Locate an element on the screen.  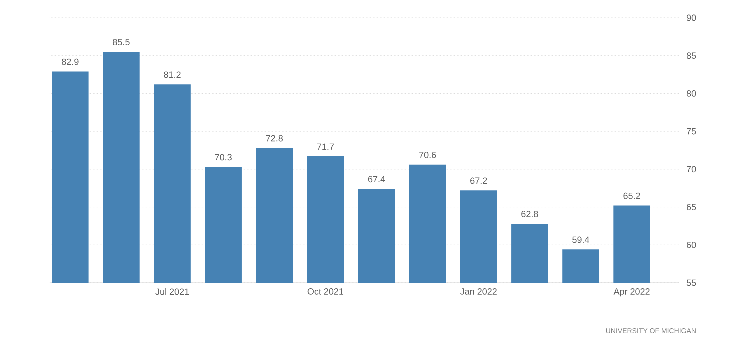
data-label: 82.9 is located at coordinates (70, 62).